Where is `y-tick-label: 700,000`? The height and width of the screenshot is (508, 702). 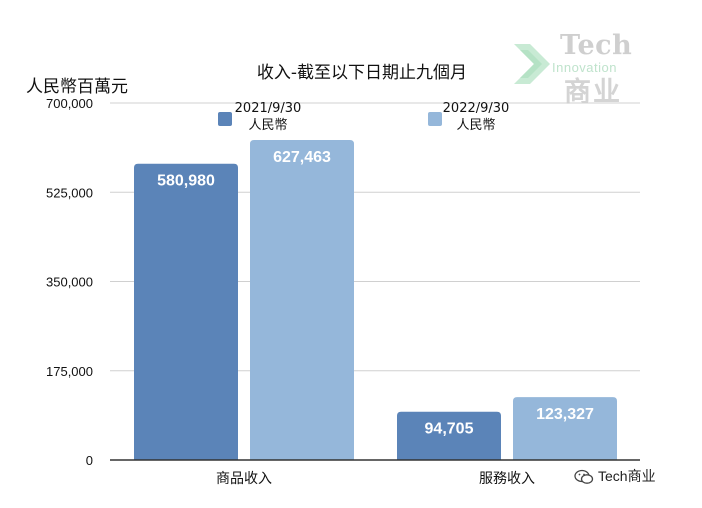
y-tick-label: 700,000 is located at coordinates (69, 103).